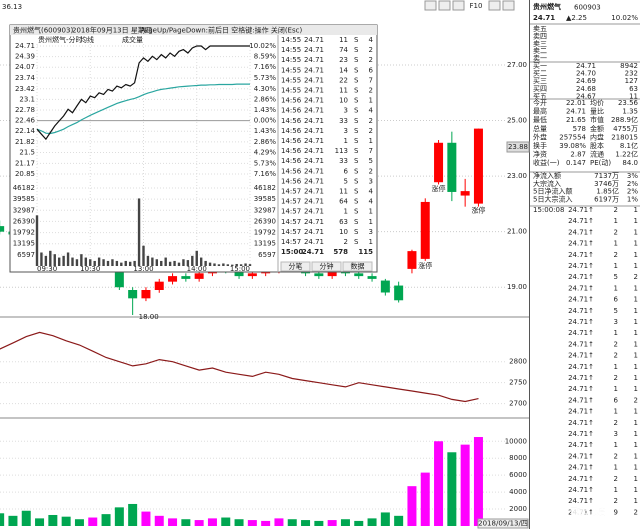 The width and height of the screenshot is (640, 529). Describe the element at coordinates (371, 192) in the screenshot. I see `tick-count: 4` at that location.